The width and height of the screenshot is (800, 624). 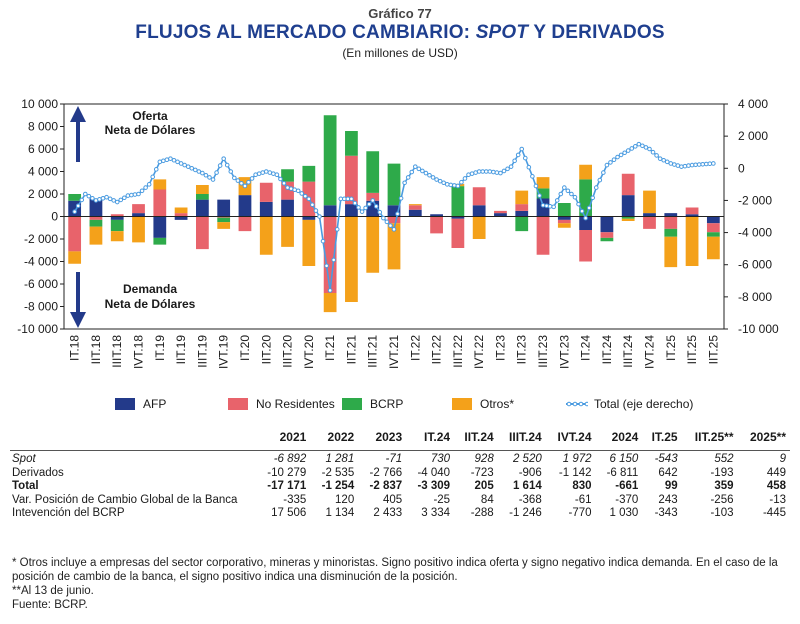 What do you see at coordinates (530, 472) in the screenshot?
I see `table-cell: -906` at bounding box center [530, 472].